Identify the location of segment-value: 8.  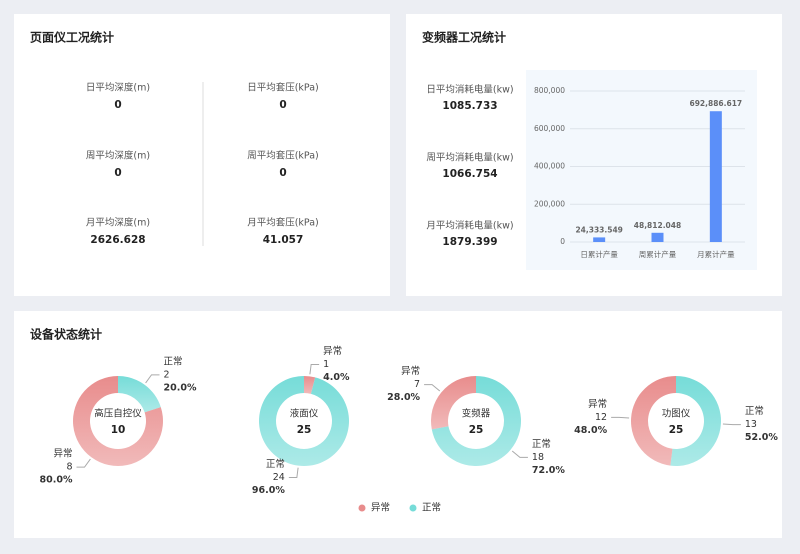
(69, 467).